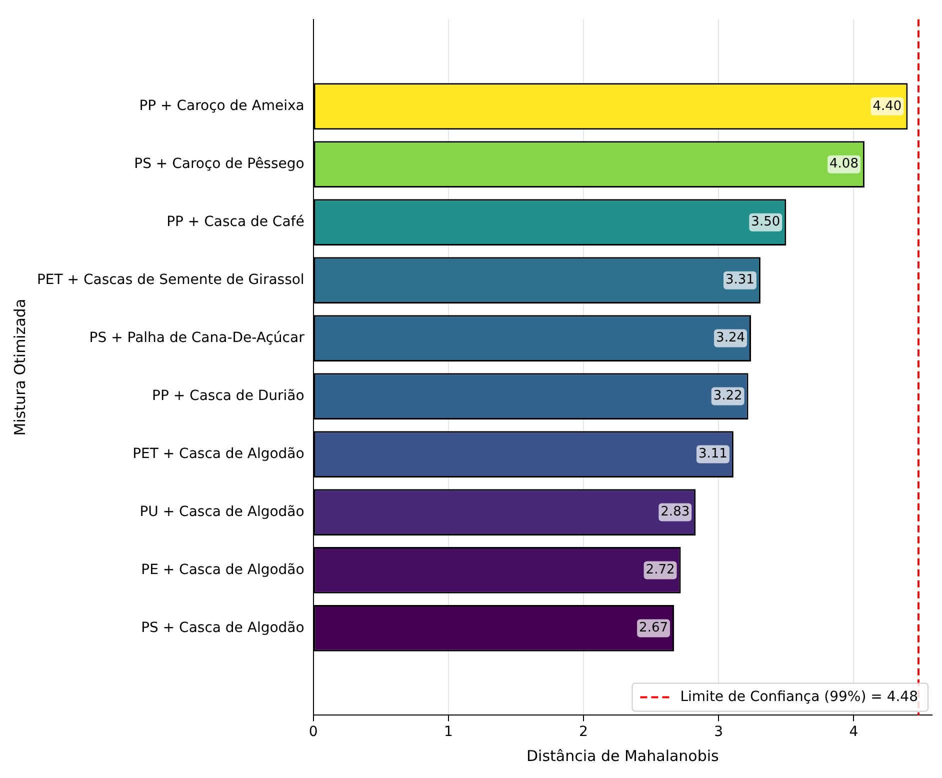 This screenshot has height=778, width=942. I want to click on y-tick-label: PET + Cascas de Semente de Girassol, so click(170, 280).